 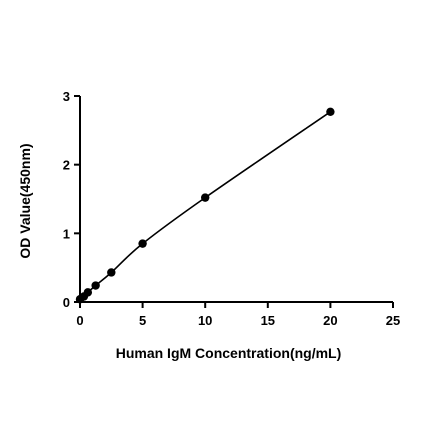 I want to click on x-tick-label: 25, so click(x=393, y=320).